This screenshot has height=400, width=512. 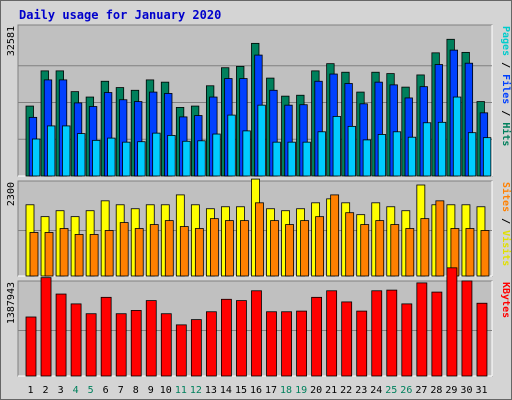 I want to click on x-tick-label: 10, so click(x=166, y=390).